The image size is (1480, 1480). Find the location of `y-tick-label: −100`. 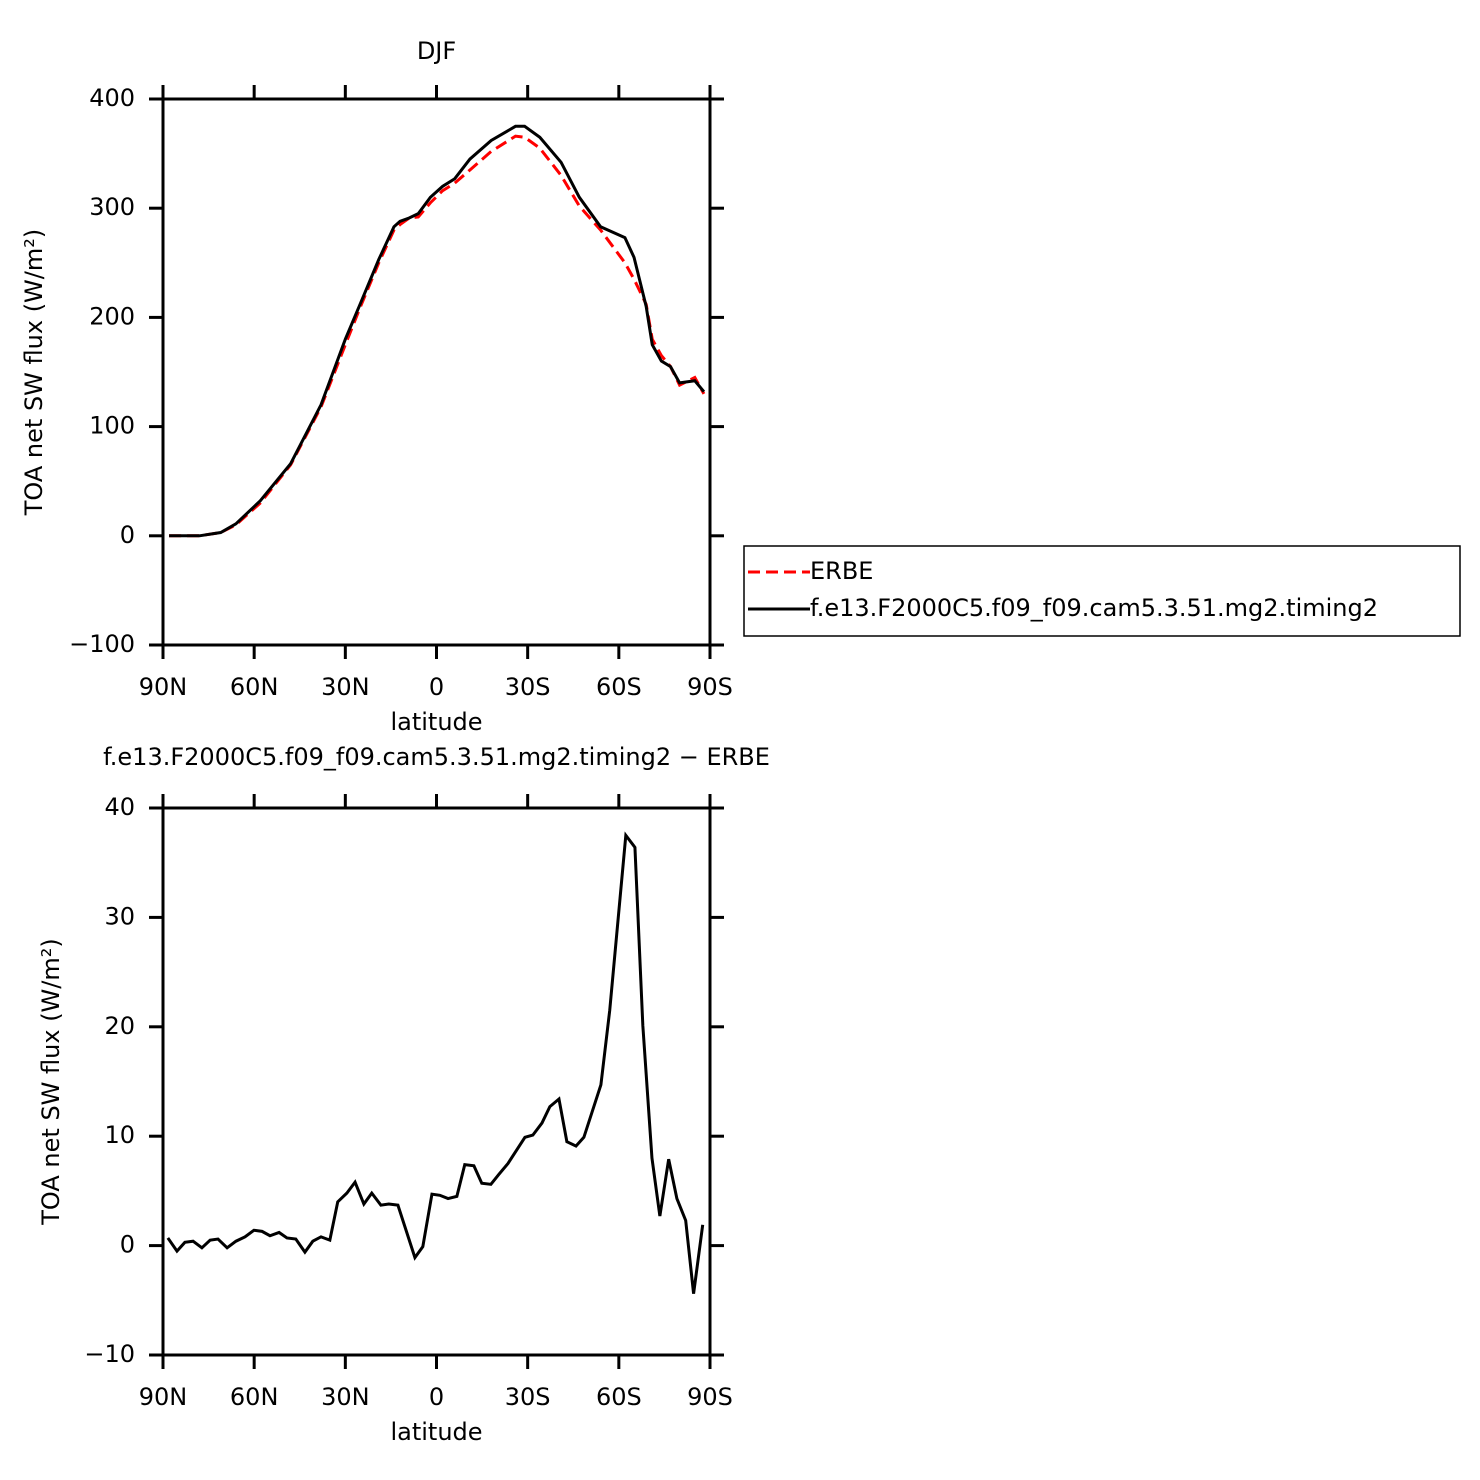

y-tick-label: −100 is located at coordinates (102, 644).